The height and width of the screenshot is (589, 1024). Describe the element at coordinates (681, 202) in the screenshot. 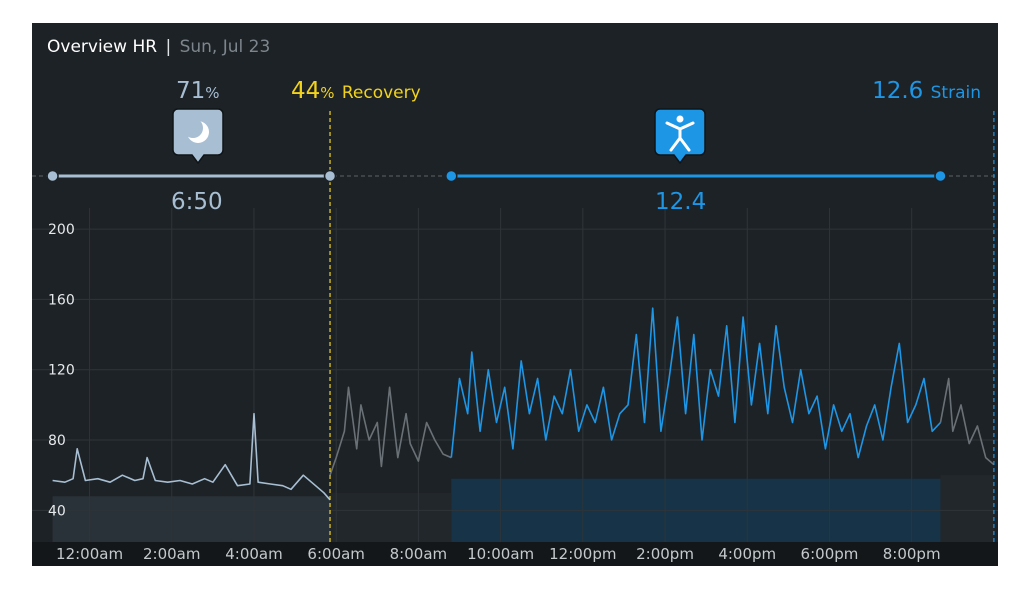

I see `activity-strain: 12.4` at that location.